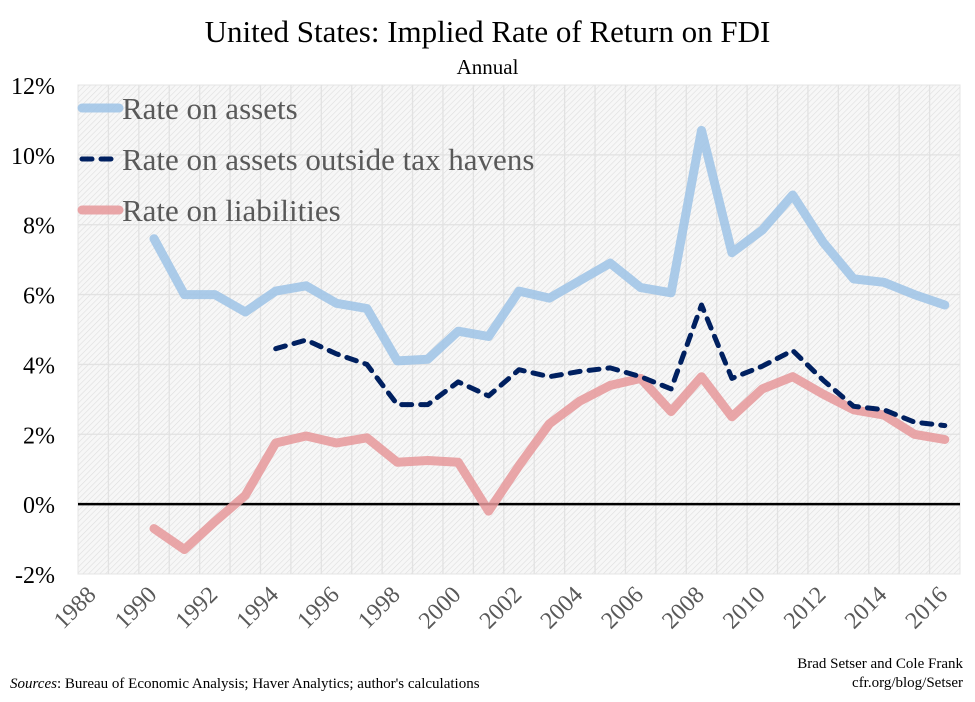 This screenshot has width=975, height=702. What do you see at coordinates (75, 608) in the screenshot?
I see `x-tick-label: 1988` at bounding box center [75, 608].